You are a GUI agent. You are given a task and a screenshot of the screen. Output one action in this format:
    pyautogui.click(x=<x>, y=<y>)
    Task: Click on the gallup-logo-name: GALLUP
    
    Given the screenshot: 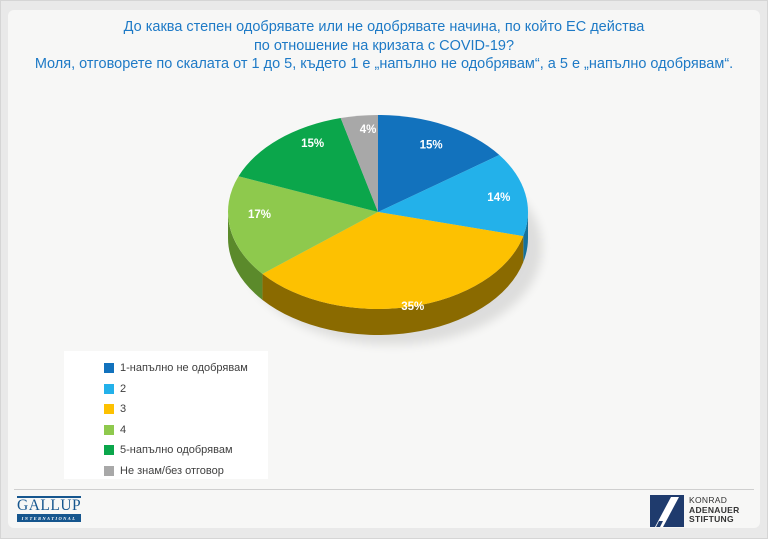 What is the action you would take?
    pyautogui.click(x=49, y=505)
    